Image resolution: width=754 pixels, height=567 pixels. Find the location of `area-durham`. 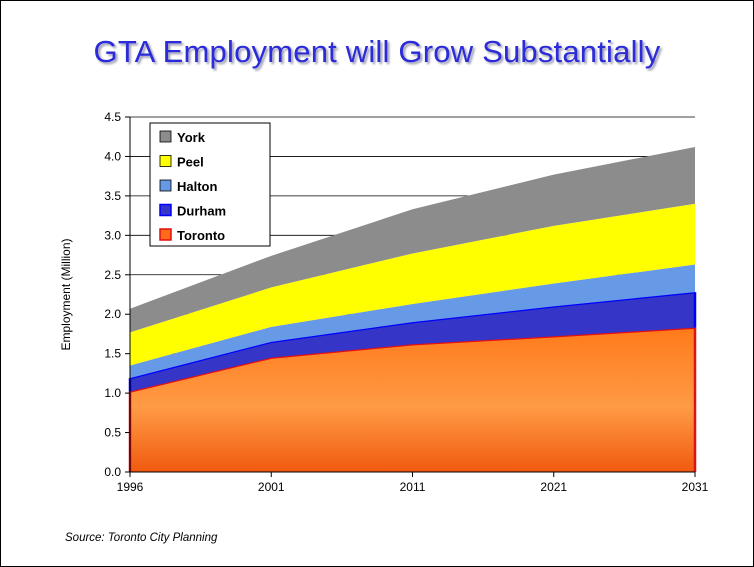

area-durham is located at coordinates (412, 342).